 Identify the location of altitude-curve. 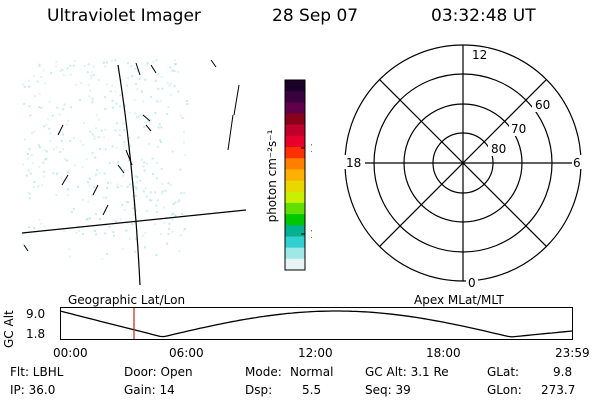
(316, 324).